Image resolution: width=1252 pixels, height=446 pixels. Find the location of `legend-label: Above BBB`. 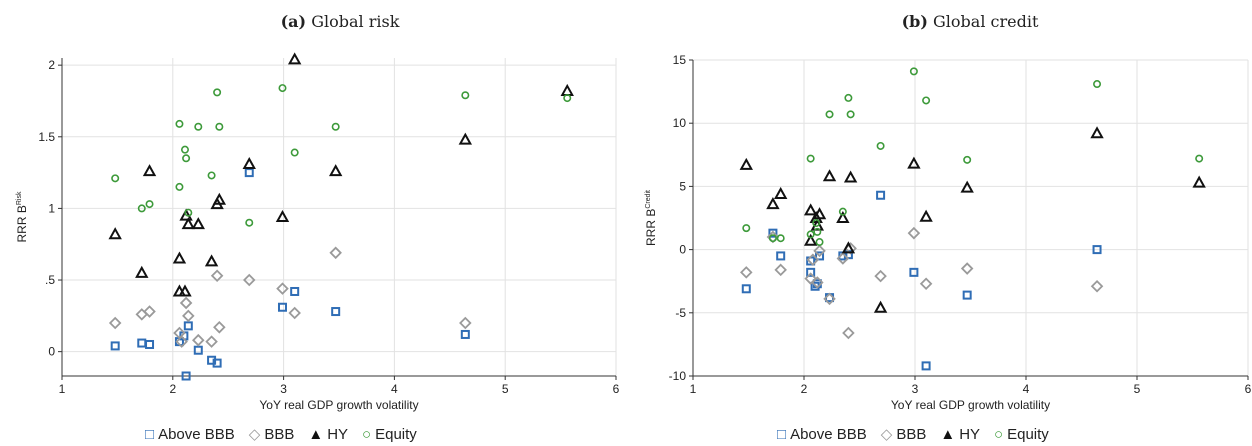

legend-label: Above BBB is located at coordinates (828, 434).